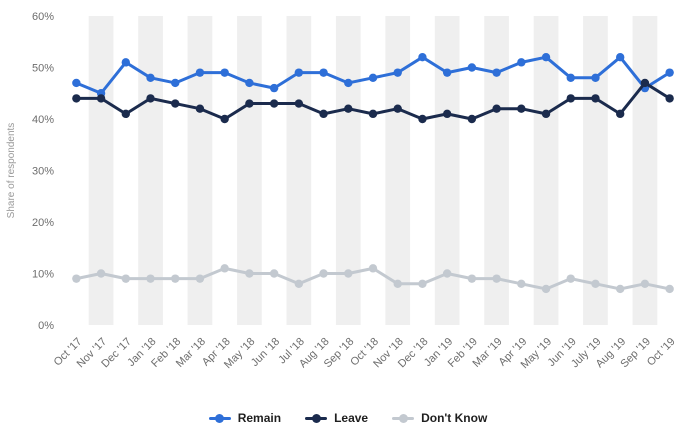 The image size is (696, 437). I want to click on legend-marker-remain-icon, so click(219, 418).